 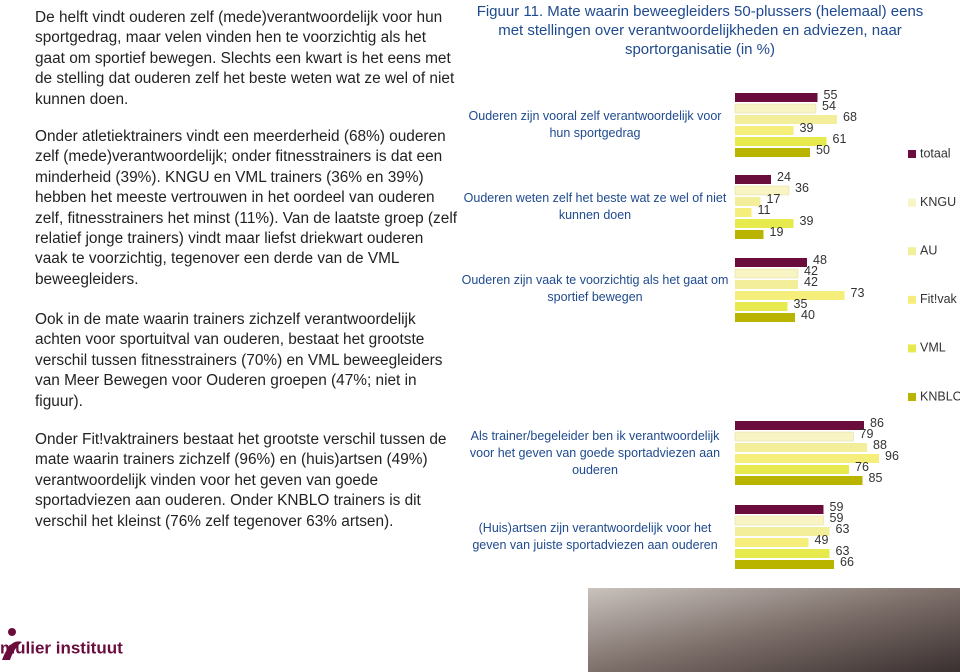 I want to click on value-label: 35, so click(x=801, y=304).